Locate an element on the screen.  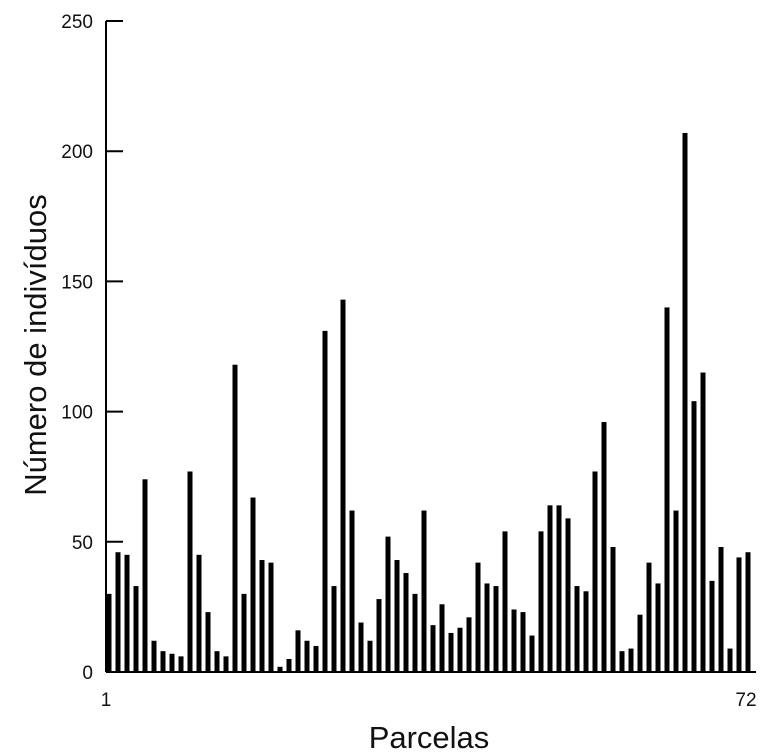
x-axis-ticks: 1 72 is located at coordinates (429, 700).